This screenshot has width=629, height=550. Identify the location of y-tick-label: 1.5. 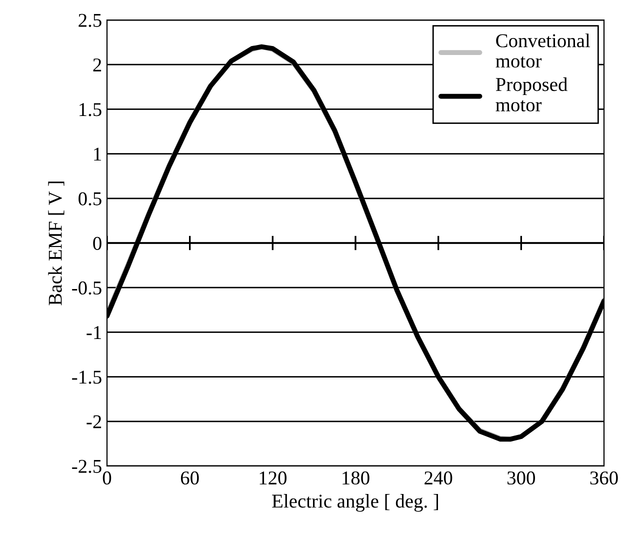
(91, 109).